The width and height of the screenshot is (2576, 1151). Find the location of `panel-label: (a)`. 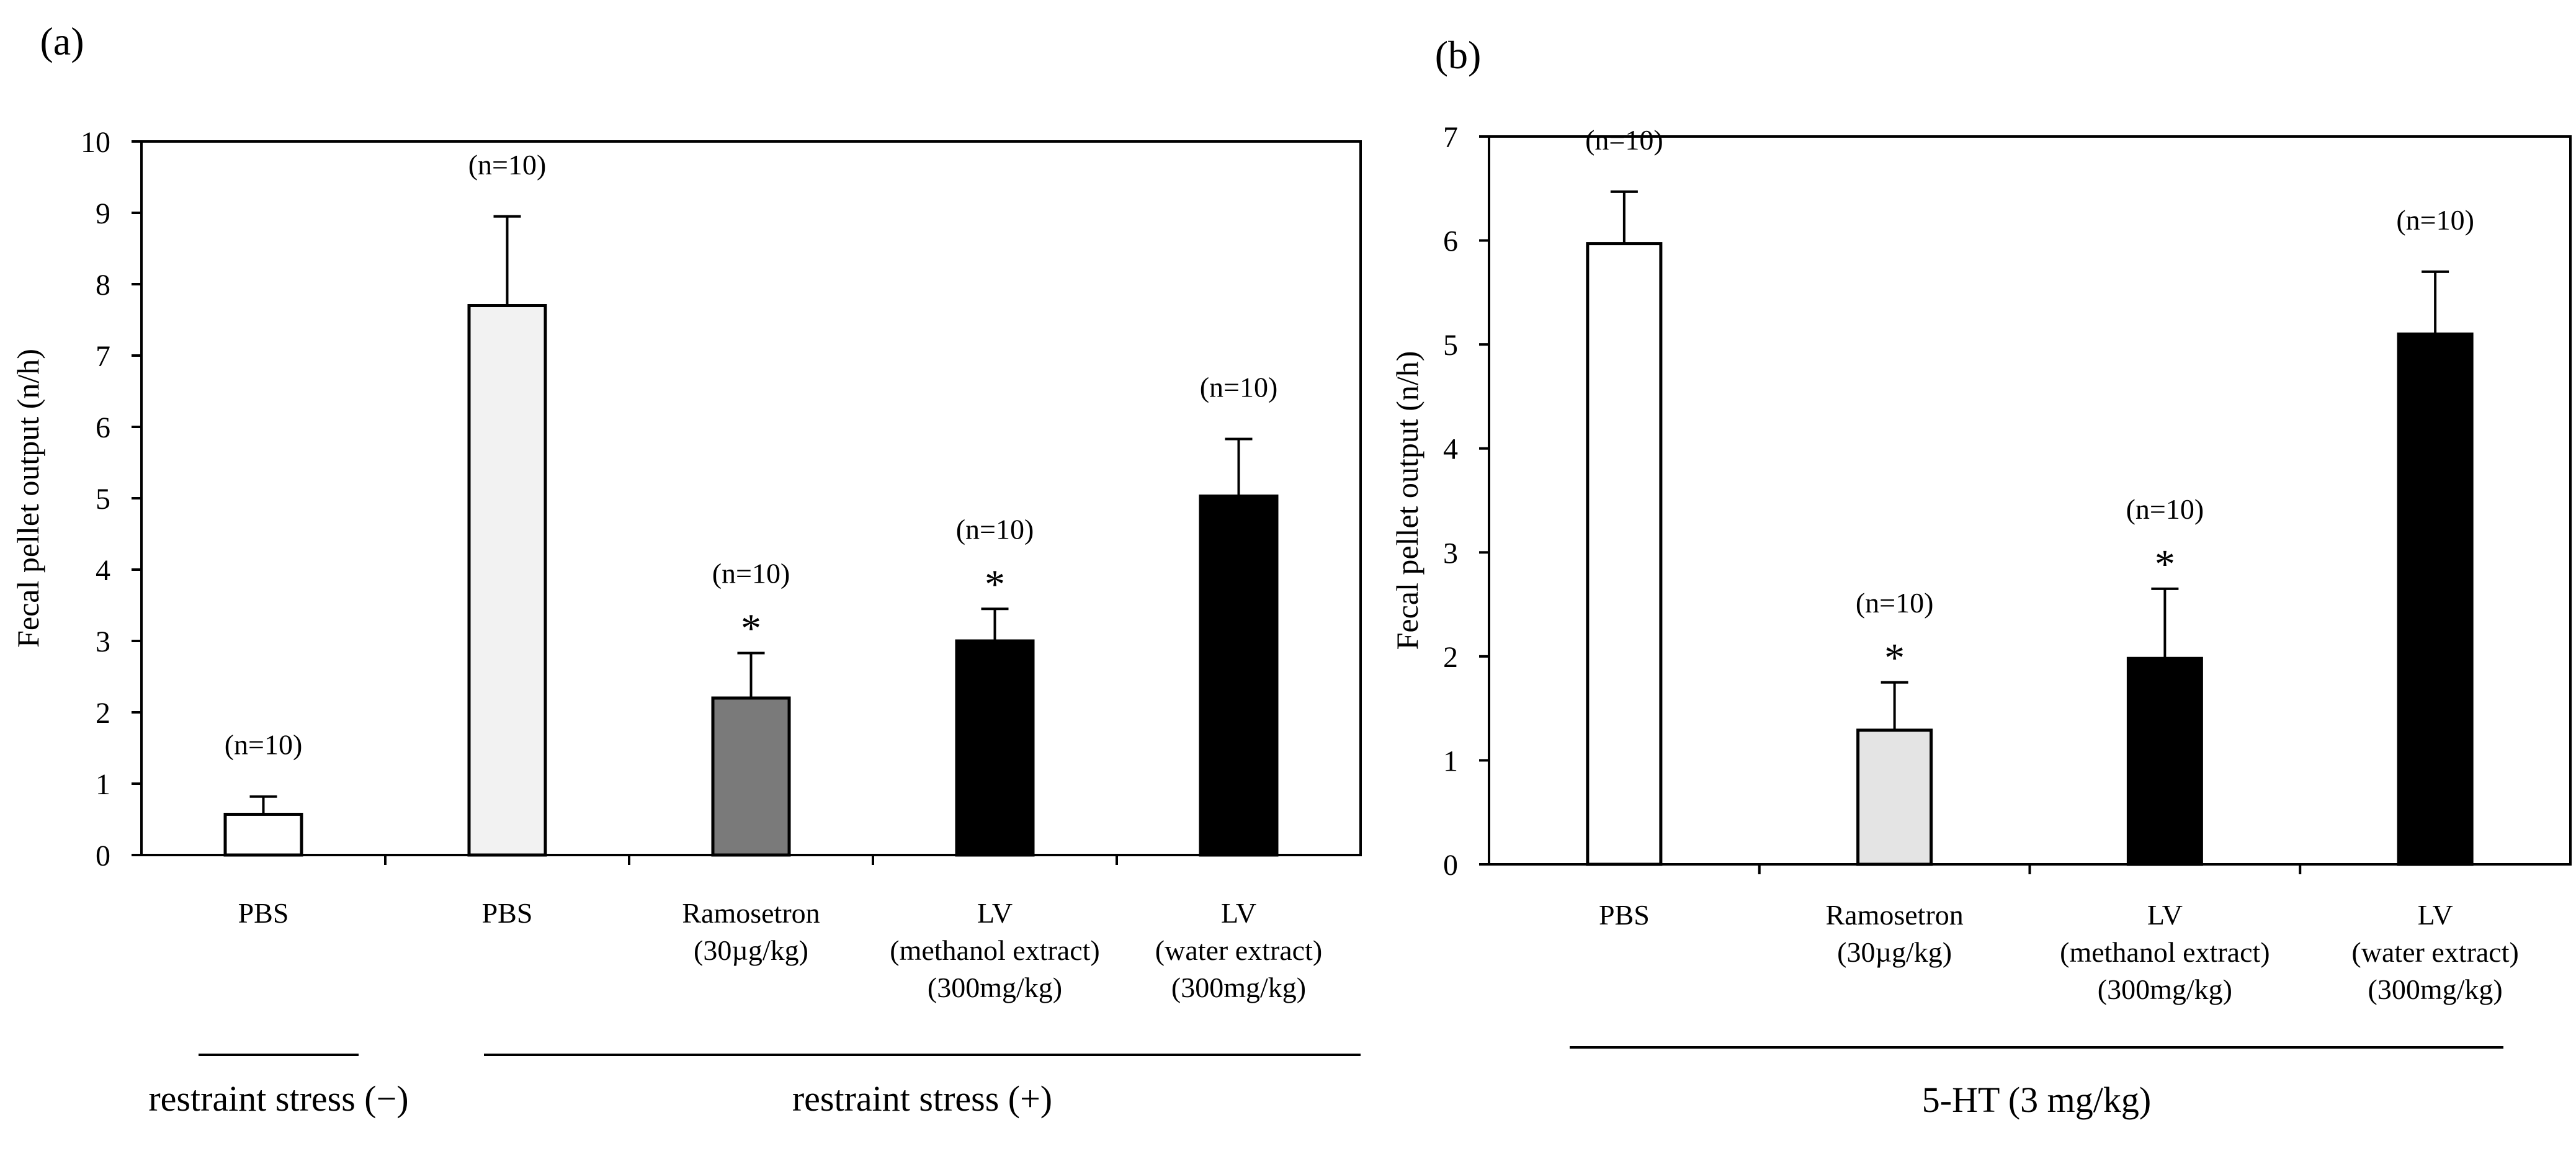

panel-label: (a) is located at coordinates (62, 41).